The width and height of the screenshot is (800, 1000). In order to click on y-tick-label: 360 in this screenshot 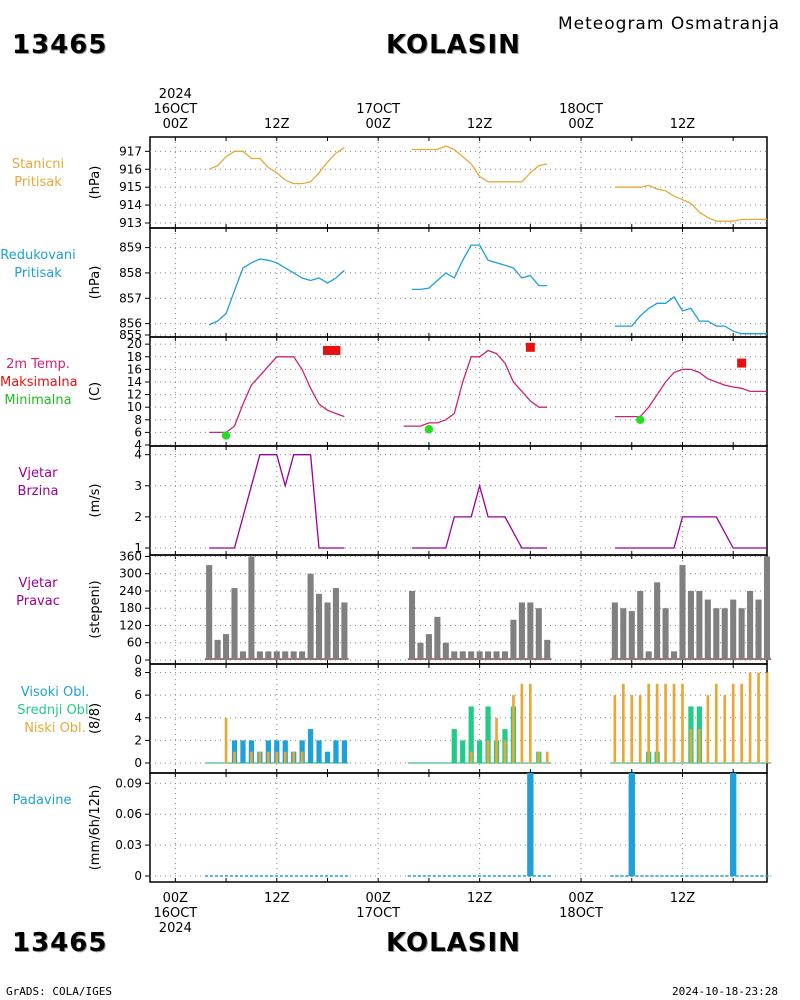, I will do `click(130, 556)`.